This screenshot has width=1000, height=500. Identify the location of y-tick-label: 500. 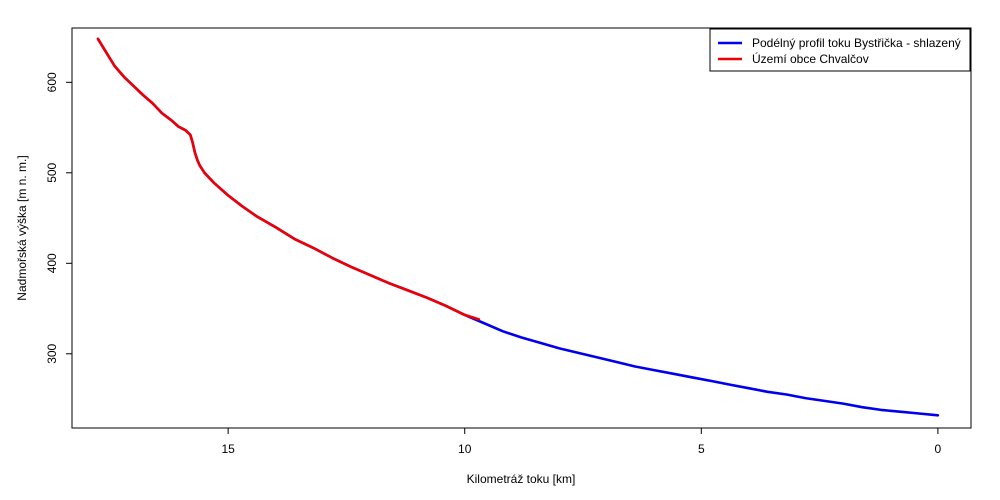
(52, 172).